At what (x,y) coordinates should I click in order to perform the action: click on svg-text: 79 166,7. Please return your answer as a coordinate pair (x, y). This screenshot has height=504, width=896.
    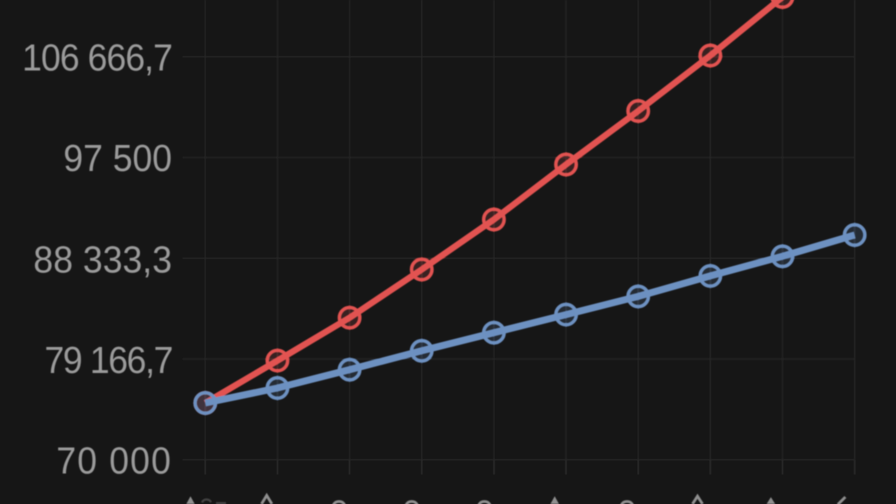
    Looking at the image, I should click on (108, 360).